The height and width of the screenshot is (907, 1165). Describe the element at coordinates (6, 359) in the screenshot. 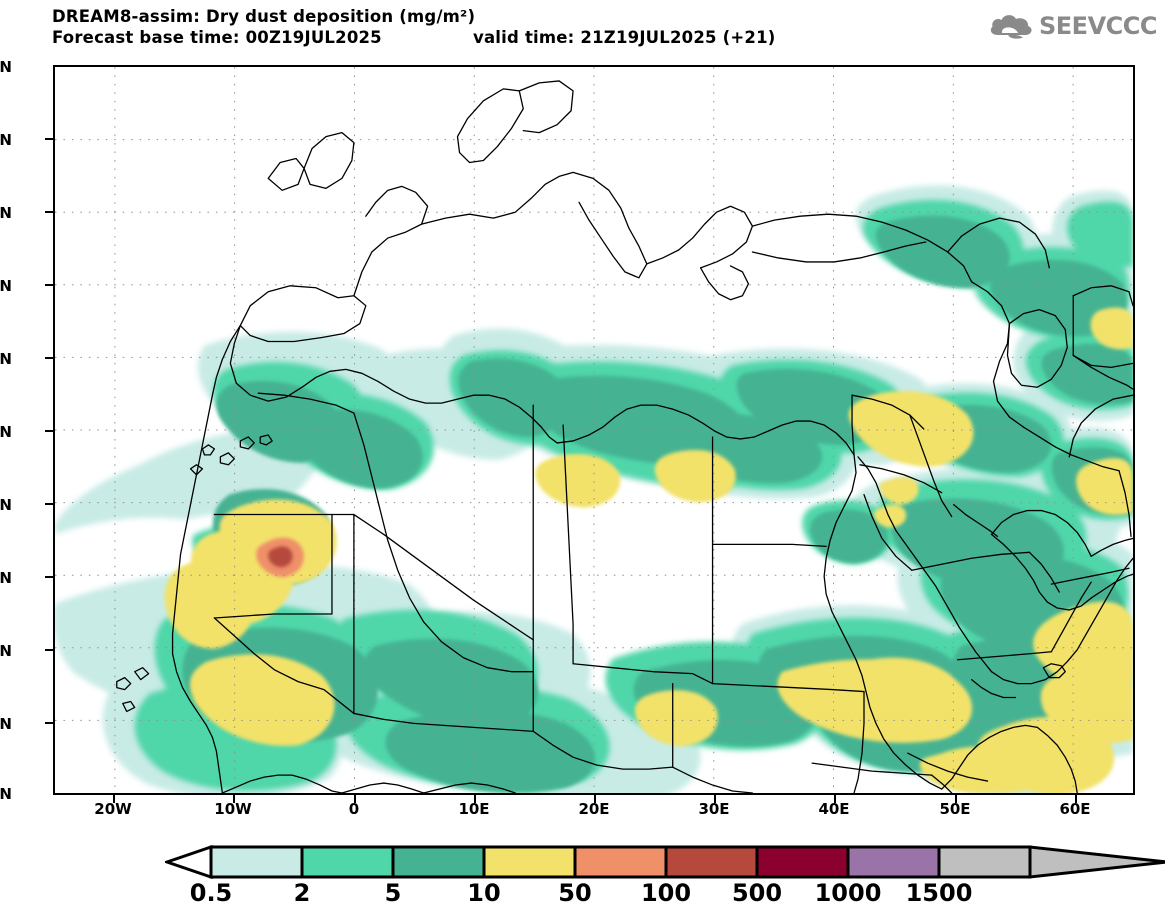

I see `ytick-35N: 35N` at that location.